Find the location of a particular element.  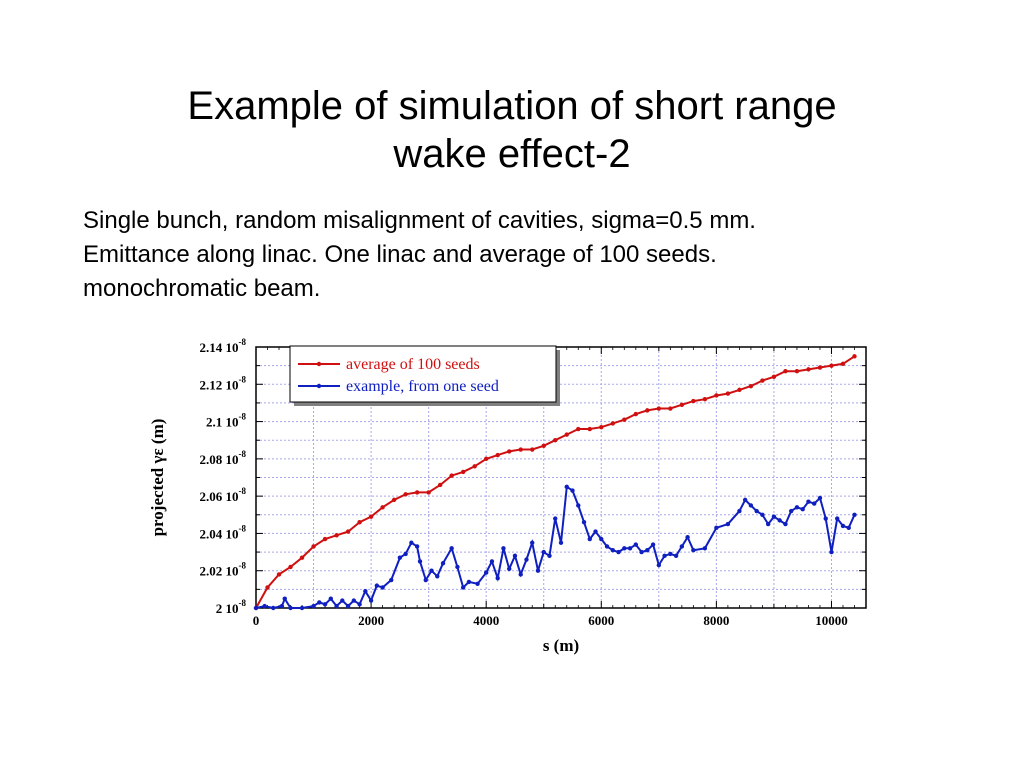

x-axis-label: s (m) is located at coordinates (561, 645).